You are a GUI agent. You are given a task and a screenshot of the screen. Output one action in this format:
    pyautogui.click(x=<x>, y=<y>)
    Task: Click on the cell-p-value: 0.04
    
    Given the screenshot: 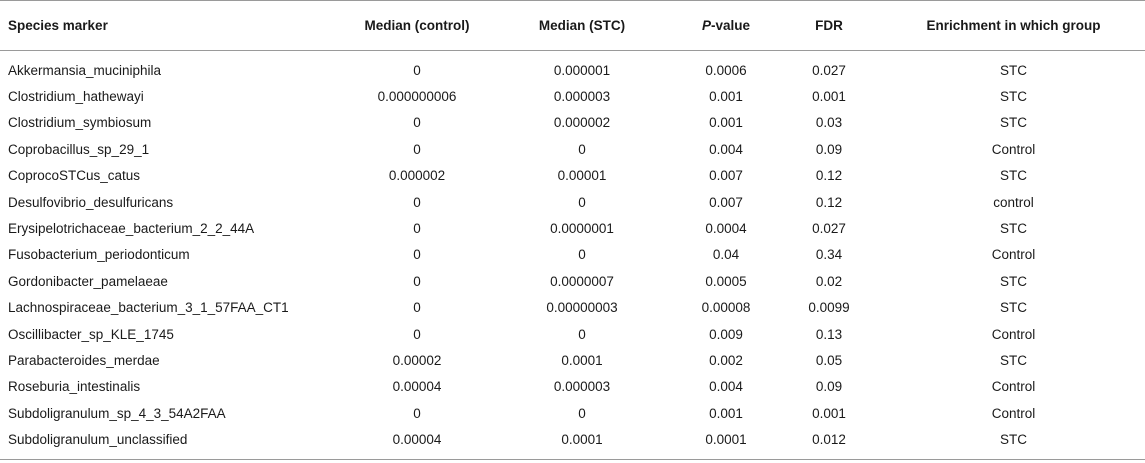 What is the action you would take?
    pyautogui.click(x=726, y=255)
    